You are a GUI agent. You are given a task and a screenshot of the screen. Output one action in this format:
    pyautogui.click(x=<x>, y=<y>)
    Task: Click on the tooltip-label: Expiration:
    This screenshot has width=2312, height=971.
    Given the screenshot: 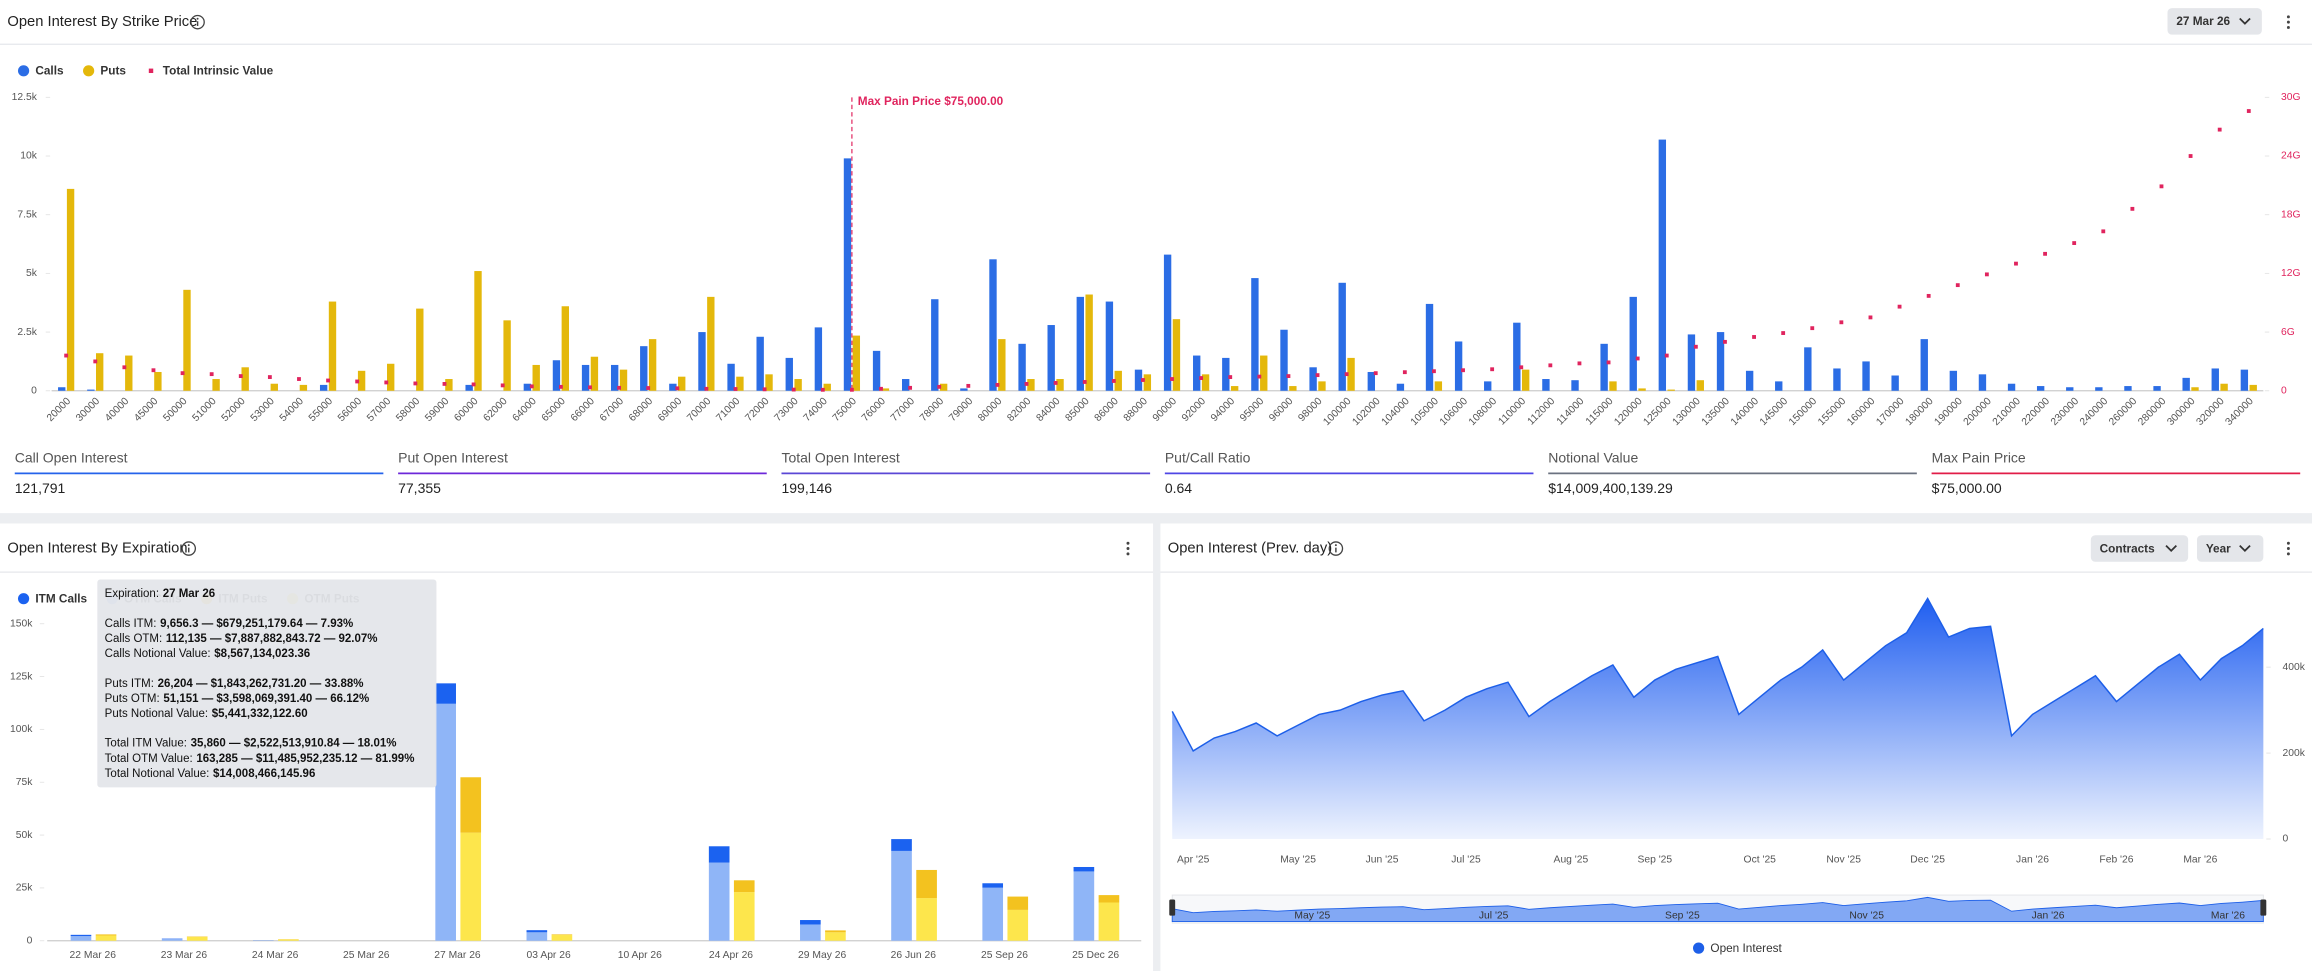 What is the action you would take?
    pyautogui.click(x=132, y=594)
    